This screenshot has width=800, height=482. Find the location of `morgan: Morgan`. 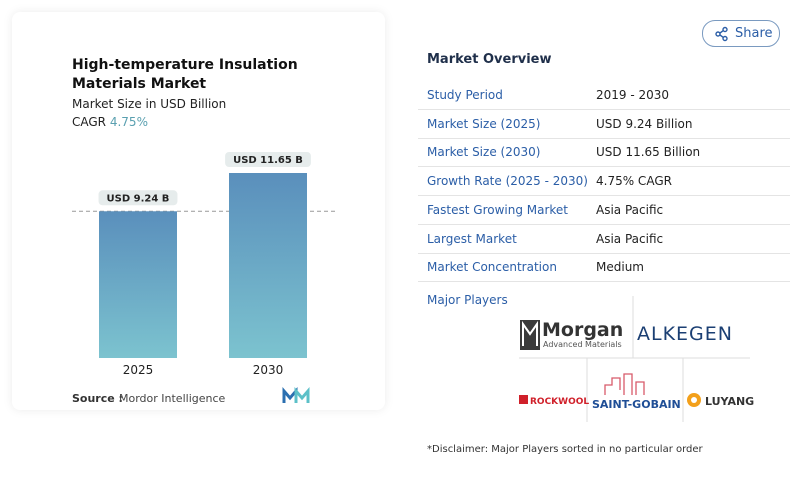

morgan: Morgan is located at coordinates (582, 330).